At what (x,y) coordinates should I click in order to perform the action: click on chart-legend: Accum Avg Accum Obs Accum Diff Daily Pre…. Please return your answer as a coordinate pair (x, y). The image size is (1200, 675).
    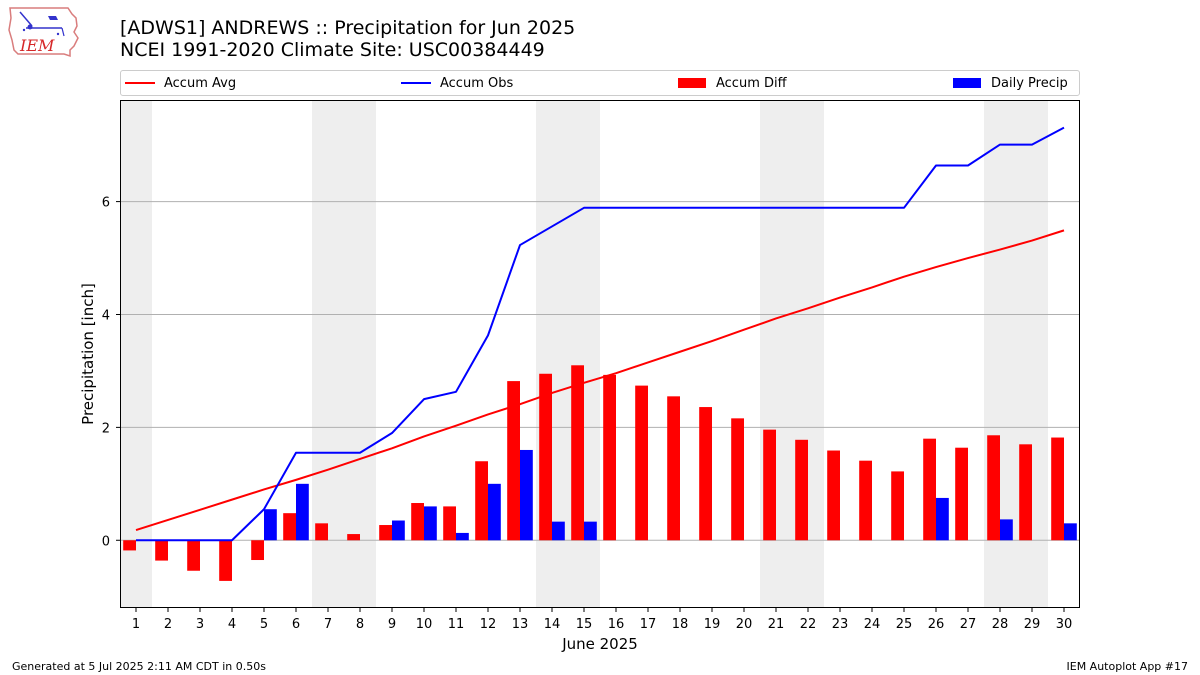
    Looking at the image, I should click on (600, 83).